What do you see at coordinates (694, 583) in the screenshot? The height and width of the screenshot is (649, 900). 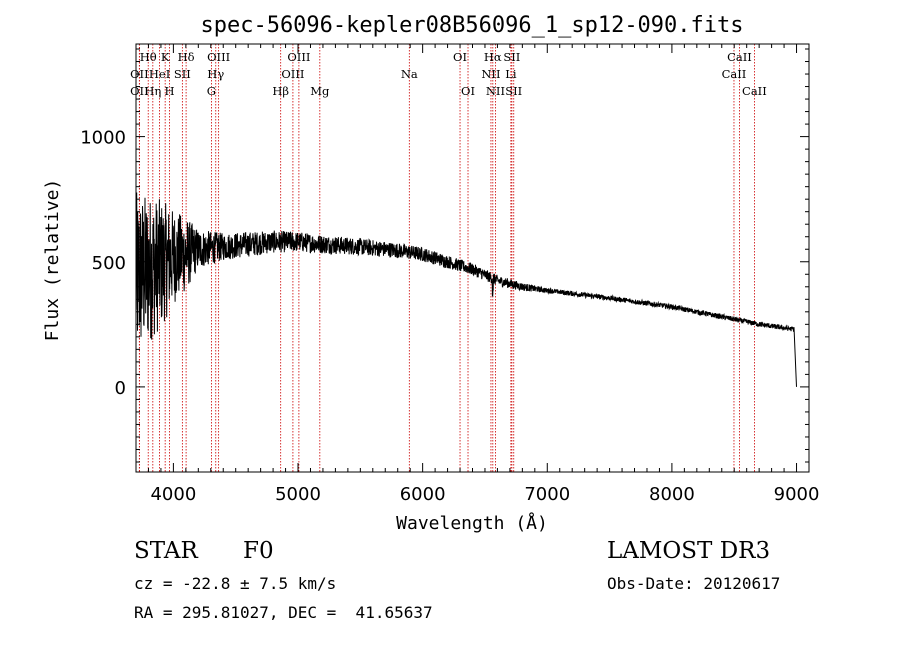 I see `observation-date: Obs-Date: 20120617` at bounding box center [694, 583].